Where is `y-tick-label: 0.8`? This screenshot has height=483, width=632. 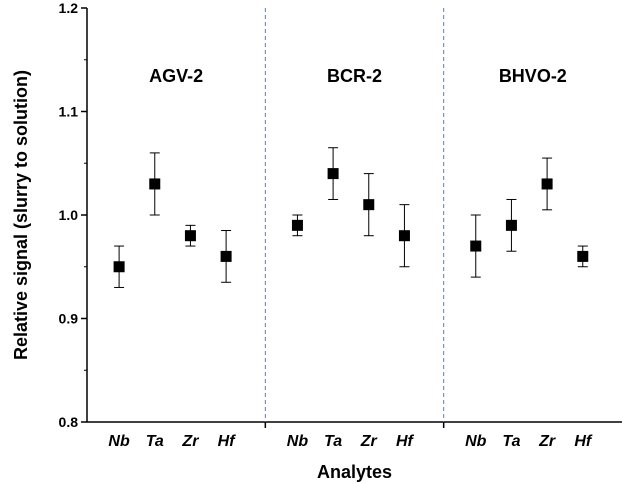
y-tick-label: 0.8 is located at coordinates (69, 422).